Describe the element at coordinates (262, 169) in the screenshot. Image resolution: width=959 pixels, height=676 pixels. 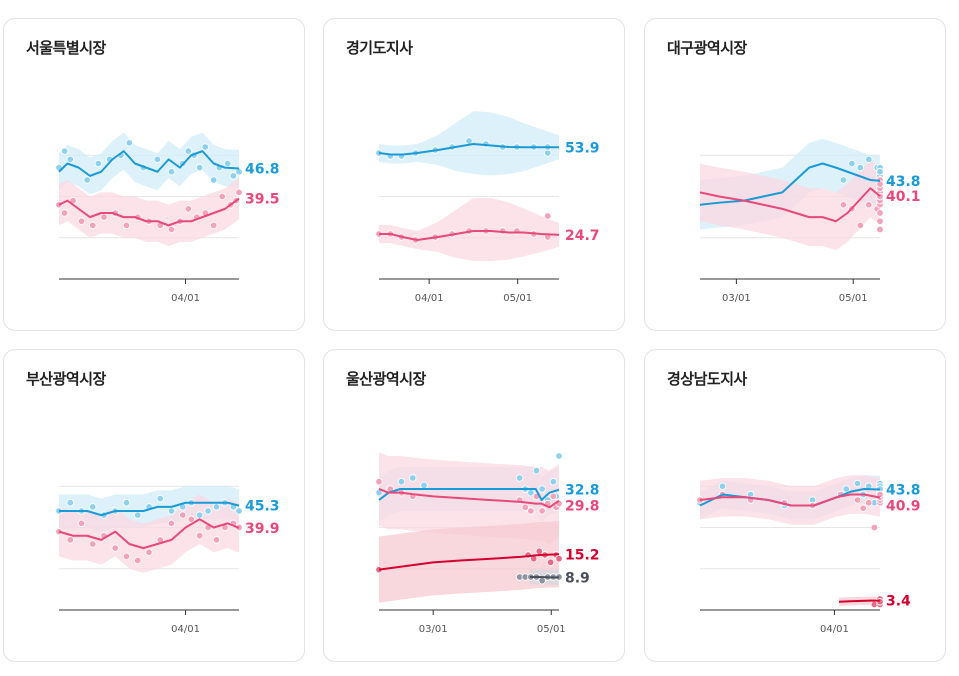
I see `end-value-label: 46.8` at that location.